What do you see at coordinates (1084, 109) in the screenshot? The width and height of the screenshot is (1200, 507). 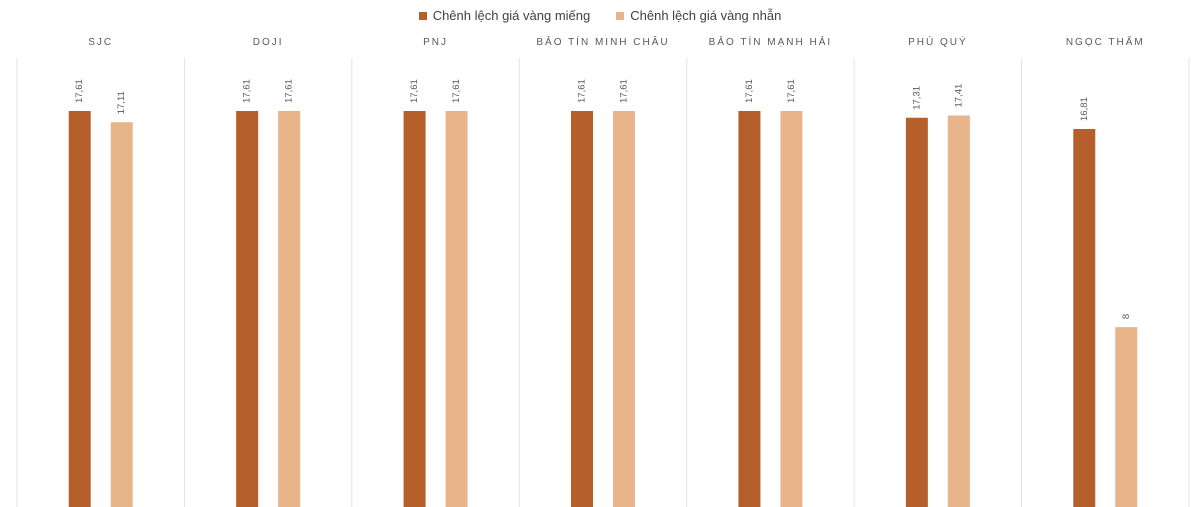 I see `data-label: 16,81` at bounding box center [1084, 109].